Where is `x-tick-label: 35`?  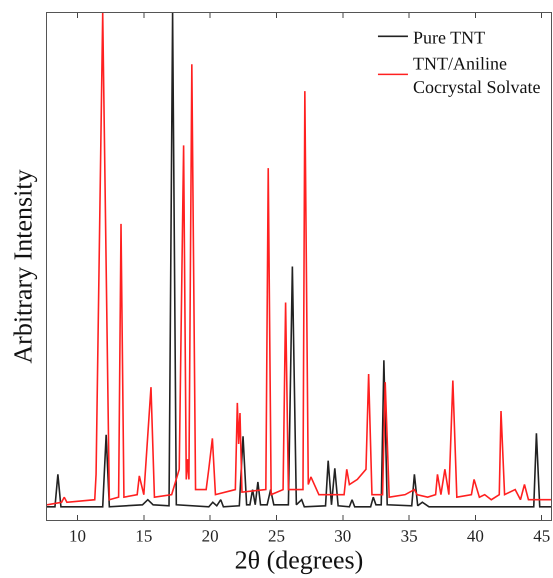 x-tick-label: 35 is located at coordinates (409, 536).